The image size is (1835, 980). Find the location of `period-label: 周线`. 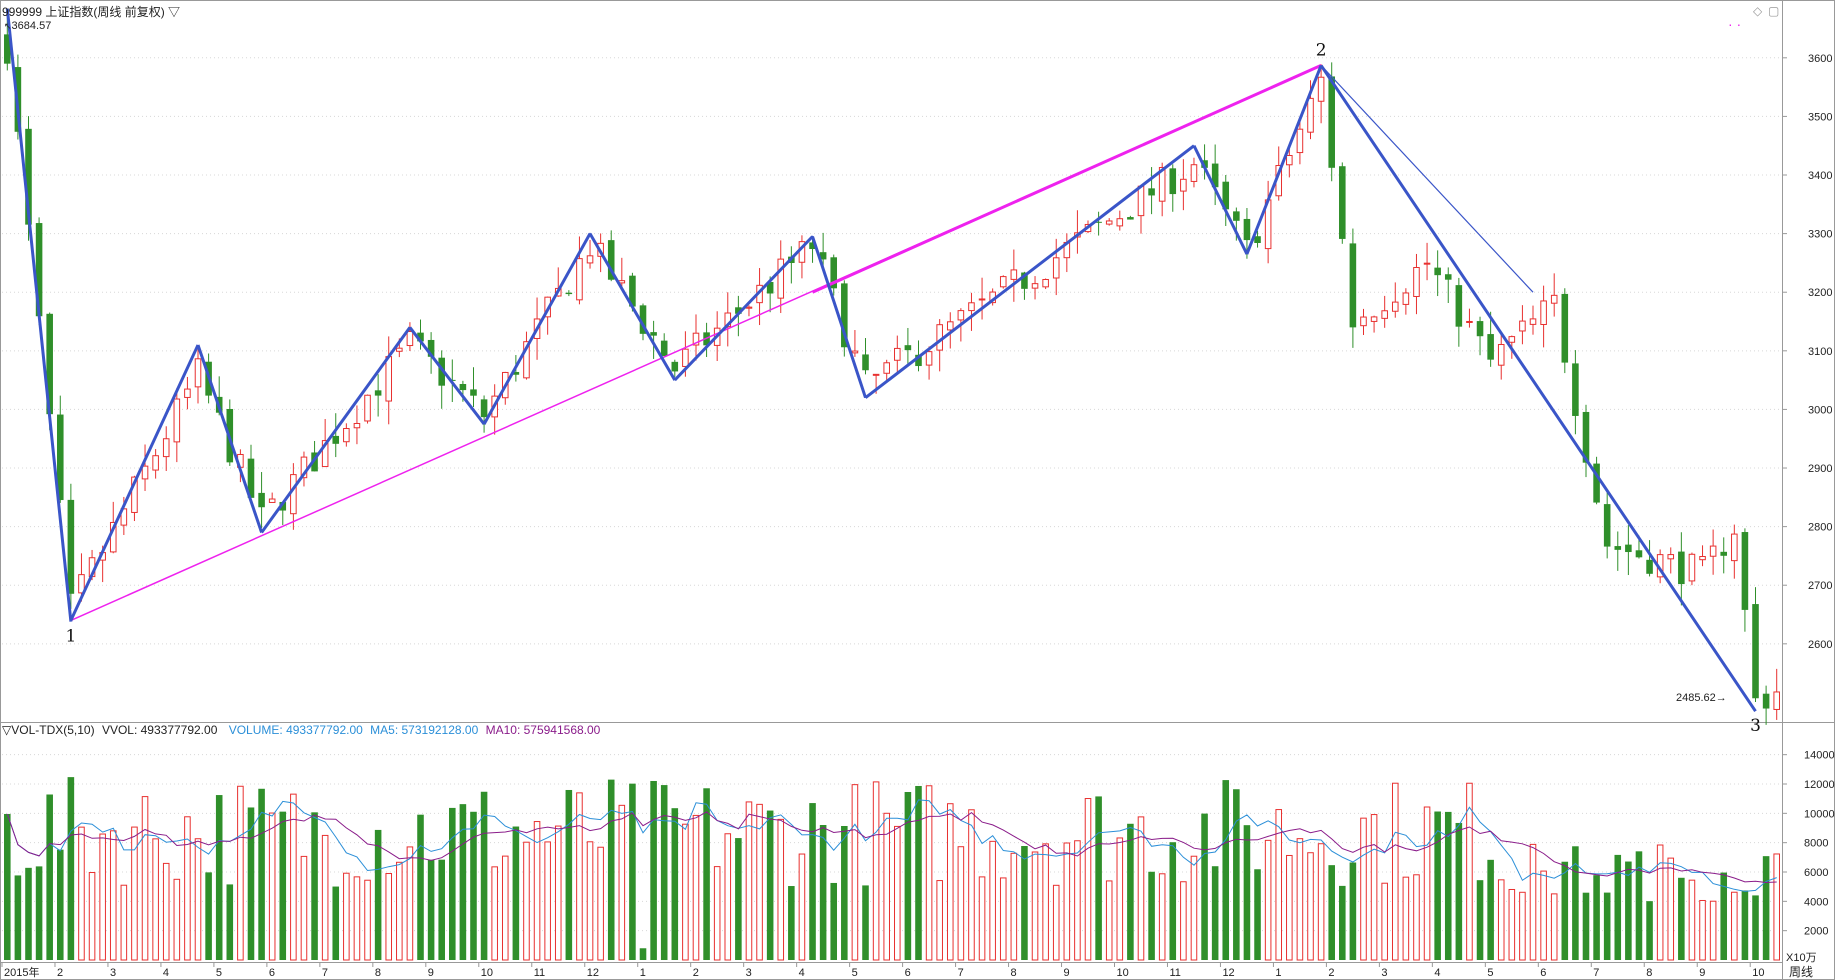

period-label: 周线 is located at coordinates (1801, 971).